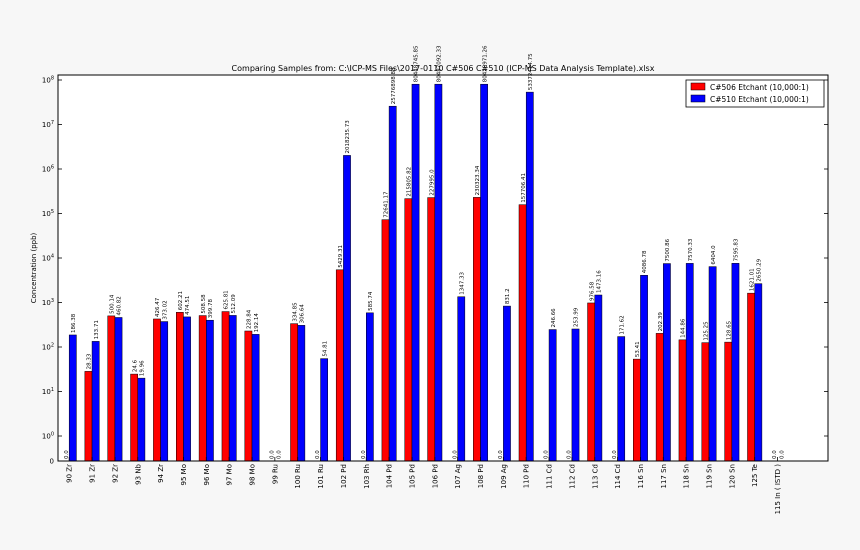  What do you see at coordinates (93, 473) in the screenshot?
I see `x-tick-label-1: 91 Zr` at bounding box center [93, 473].